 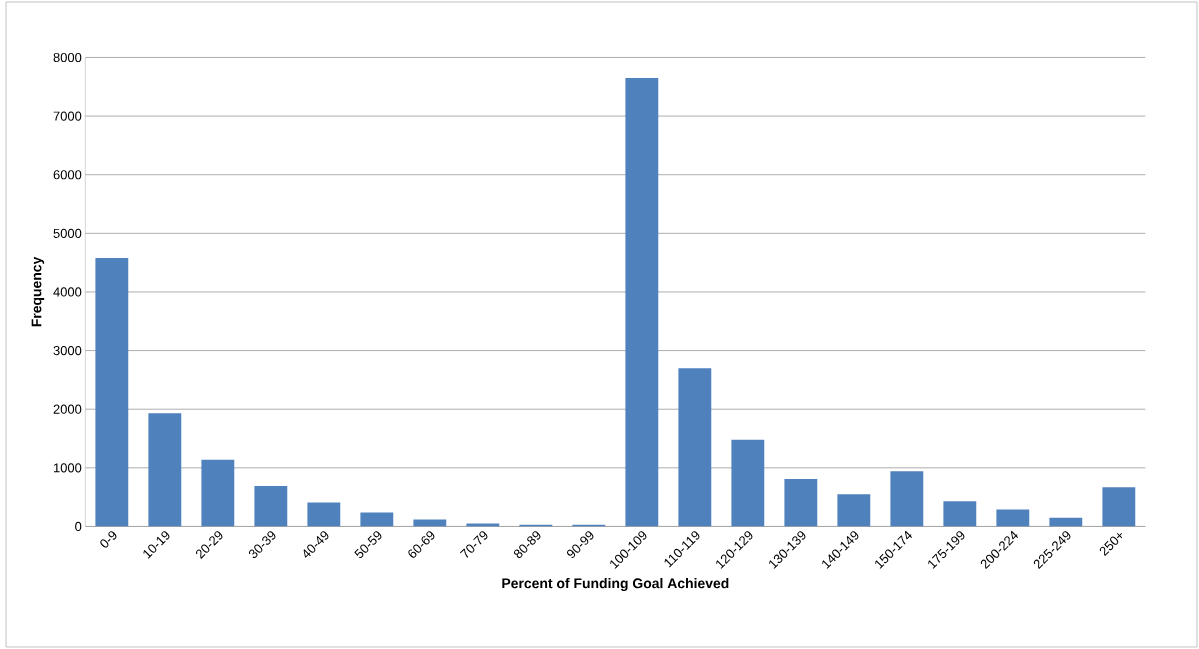 I want to click on x-axis-title: Percent of Funding Goal Achieved, so click(x=615, y=585).